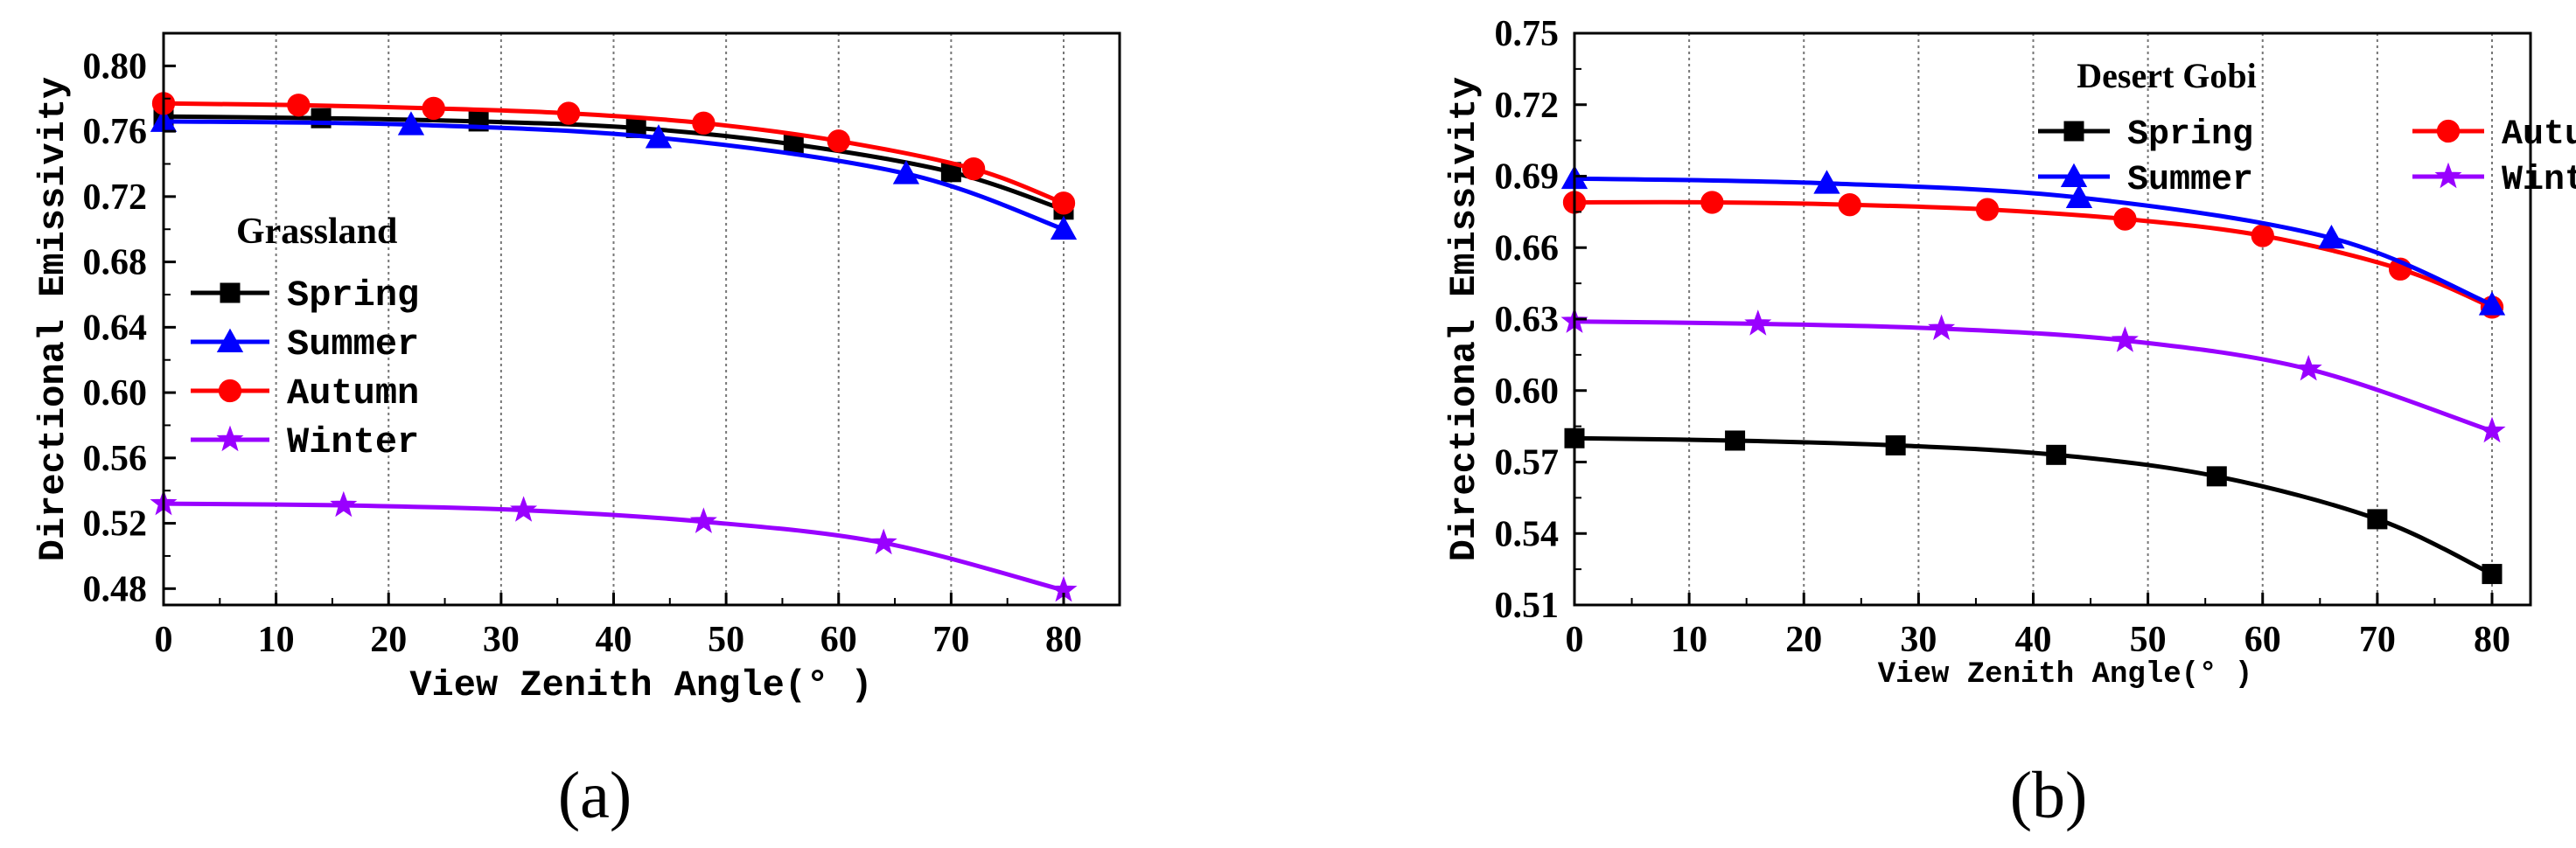 The height and width of the screenshot is (848, 2576). Describe the element at coordinates (595, 795) in the screenshot. I see `panel-label: (a)` at that location.